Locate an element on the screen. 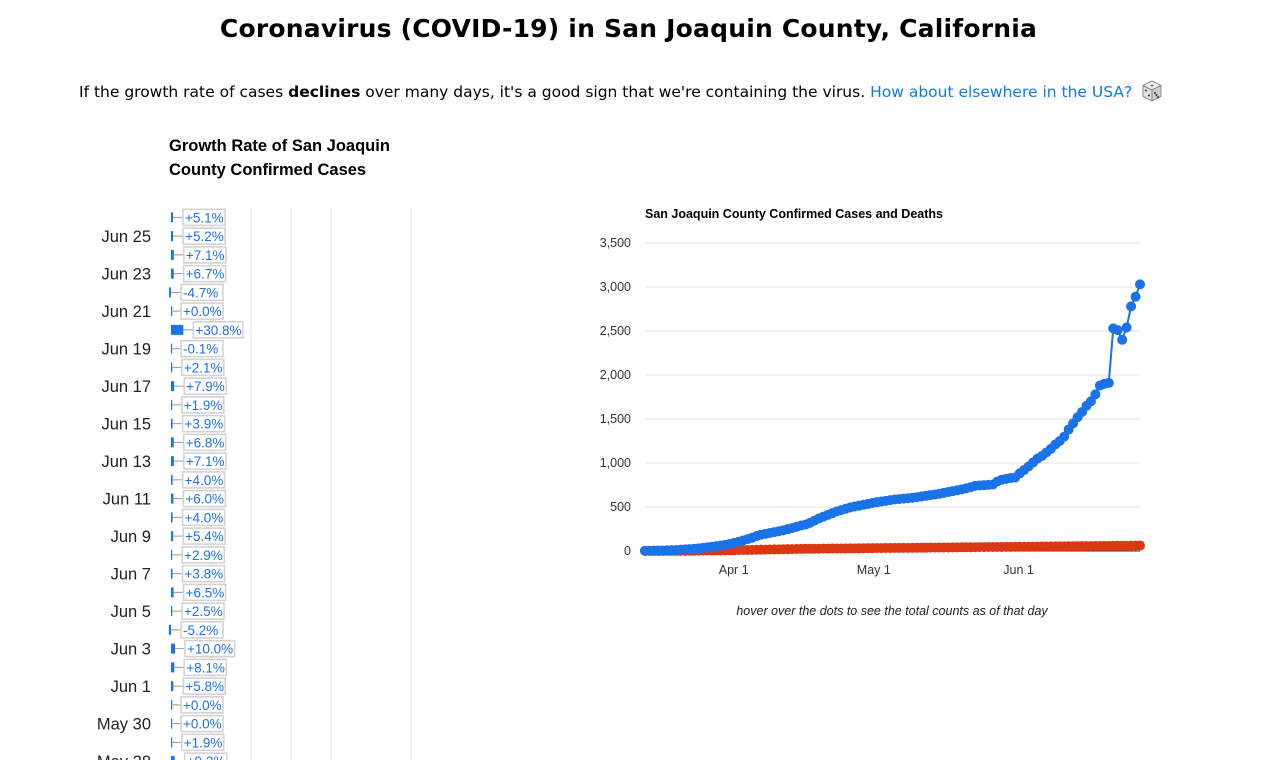  growth-date-tick-label: Jun 21 is located at coordinates (126, 312).